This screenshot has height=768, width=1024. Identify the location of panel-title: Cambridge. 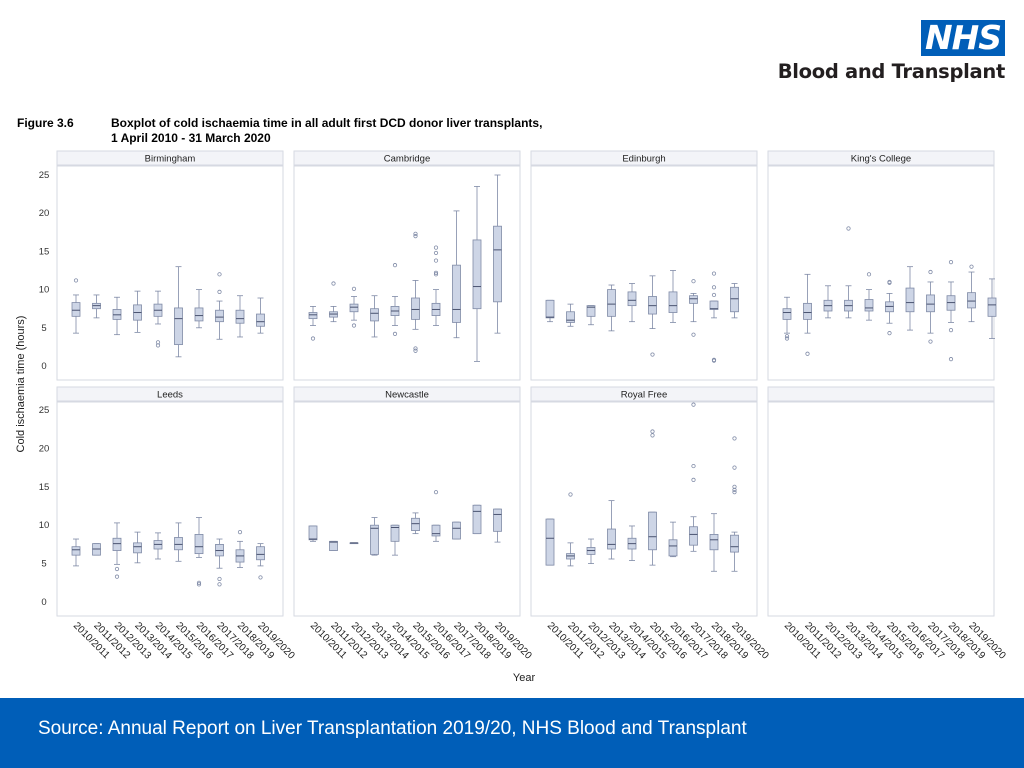
(407, 159).